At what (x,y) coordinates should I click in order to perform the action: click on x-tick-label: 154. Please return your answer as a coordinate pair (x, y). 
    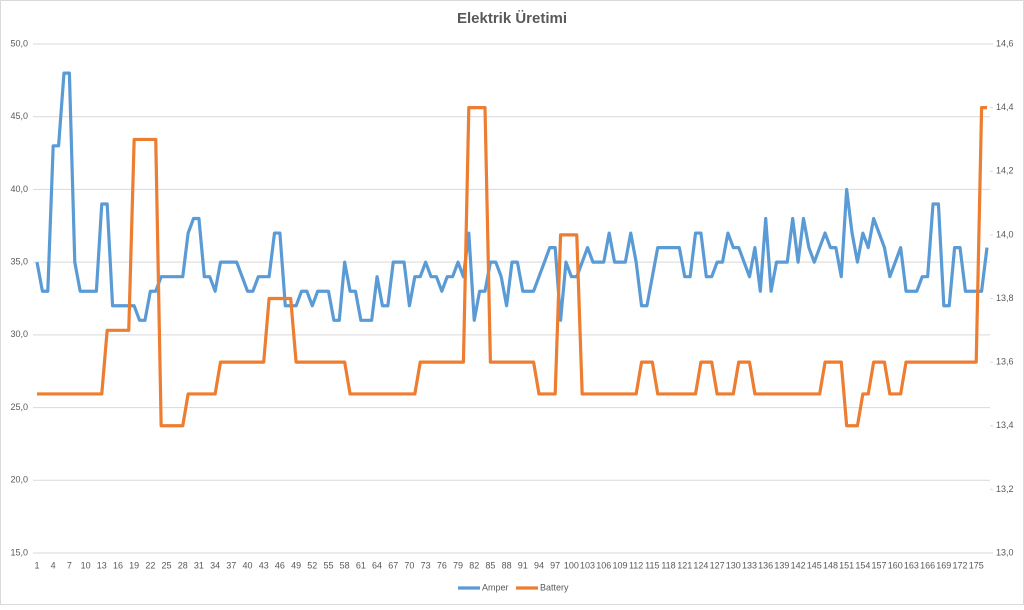
    Looking at the image, I should click on (862, 565).